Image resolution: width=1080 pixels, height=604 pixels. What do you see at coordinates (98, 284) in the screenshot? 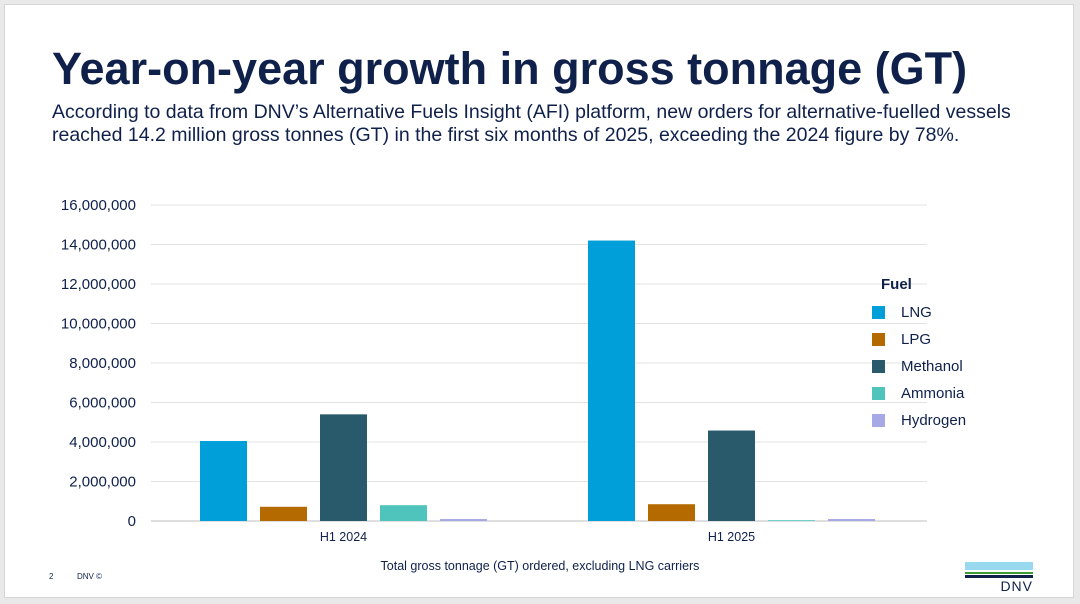
I see `y-tick-label: 12,000,000` at bounding box center [98, 284].